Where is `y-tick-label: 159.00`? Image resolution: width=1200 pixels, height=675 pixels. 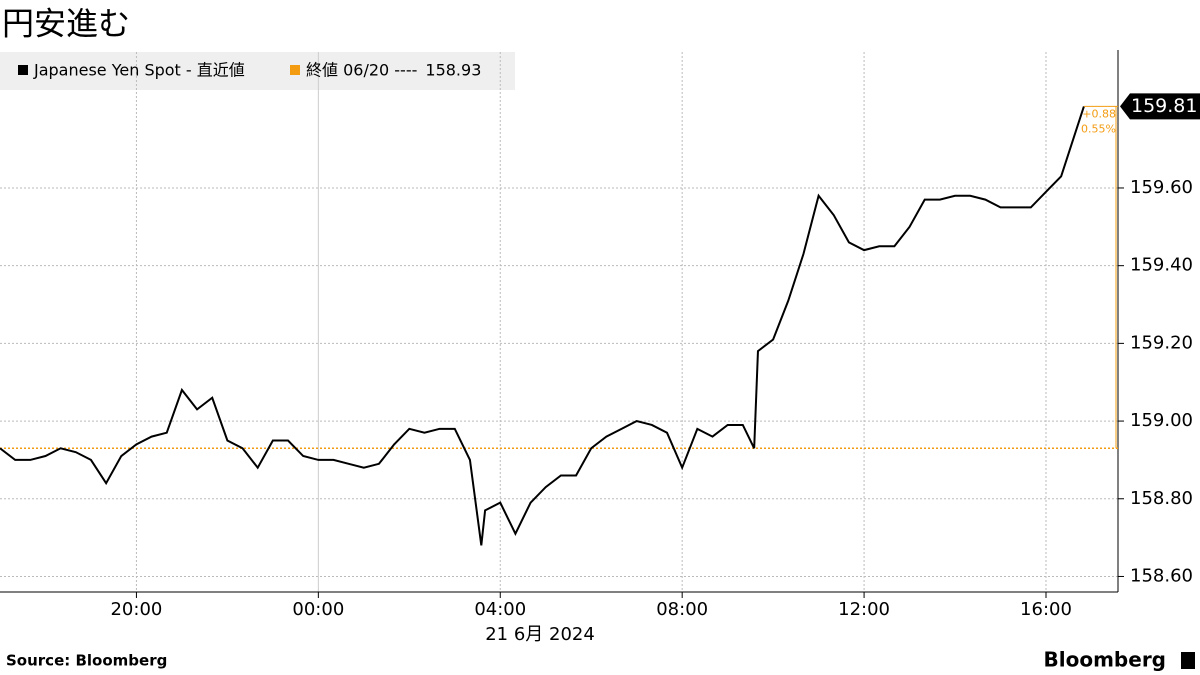 y-tick-label: 159.00 is located at coordinates (1161, 420).